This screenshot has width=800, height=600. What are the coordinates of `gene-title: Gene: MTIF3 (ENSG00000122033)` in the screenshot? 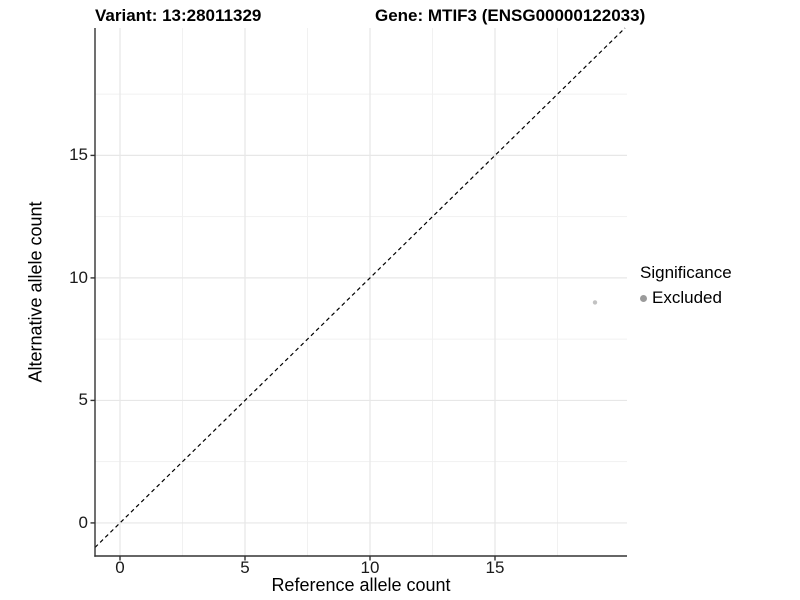 It's located at (510, 15).